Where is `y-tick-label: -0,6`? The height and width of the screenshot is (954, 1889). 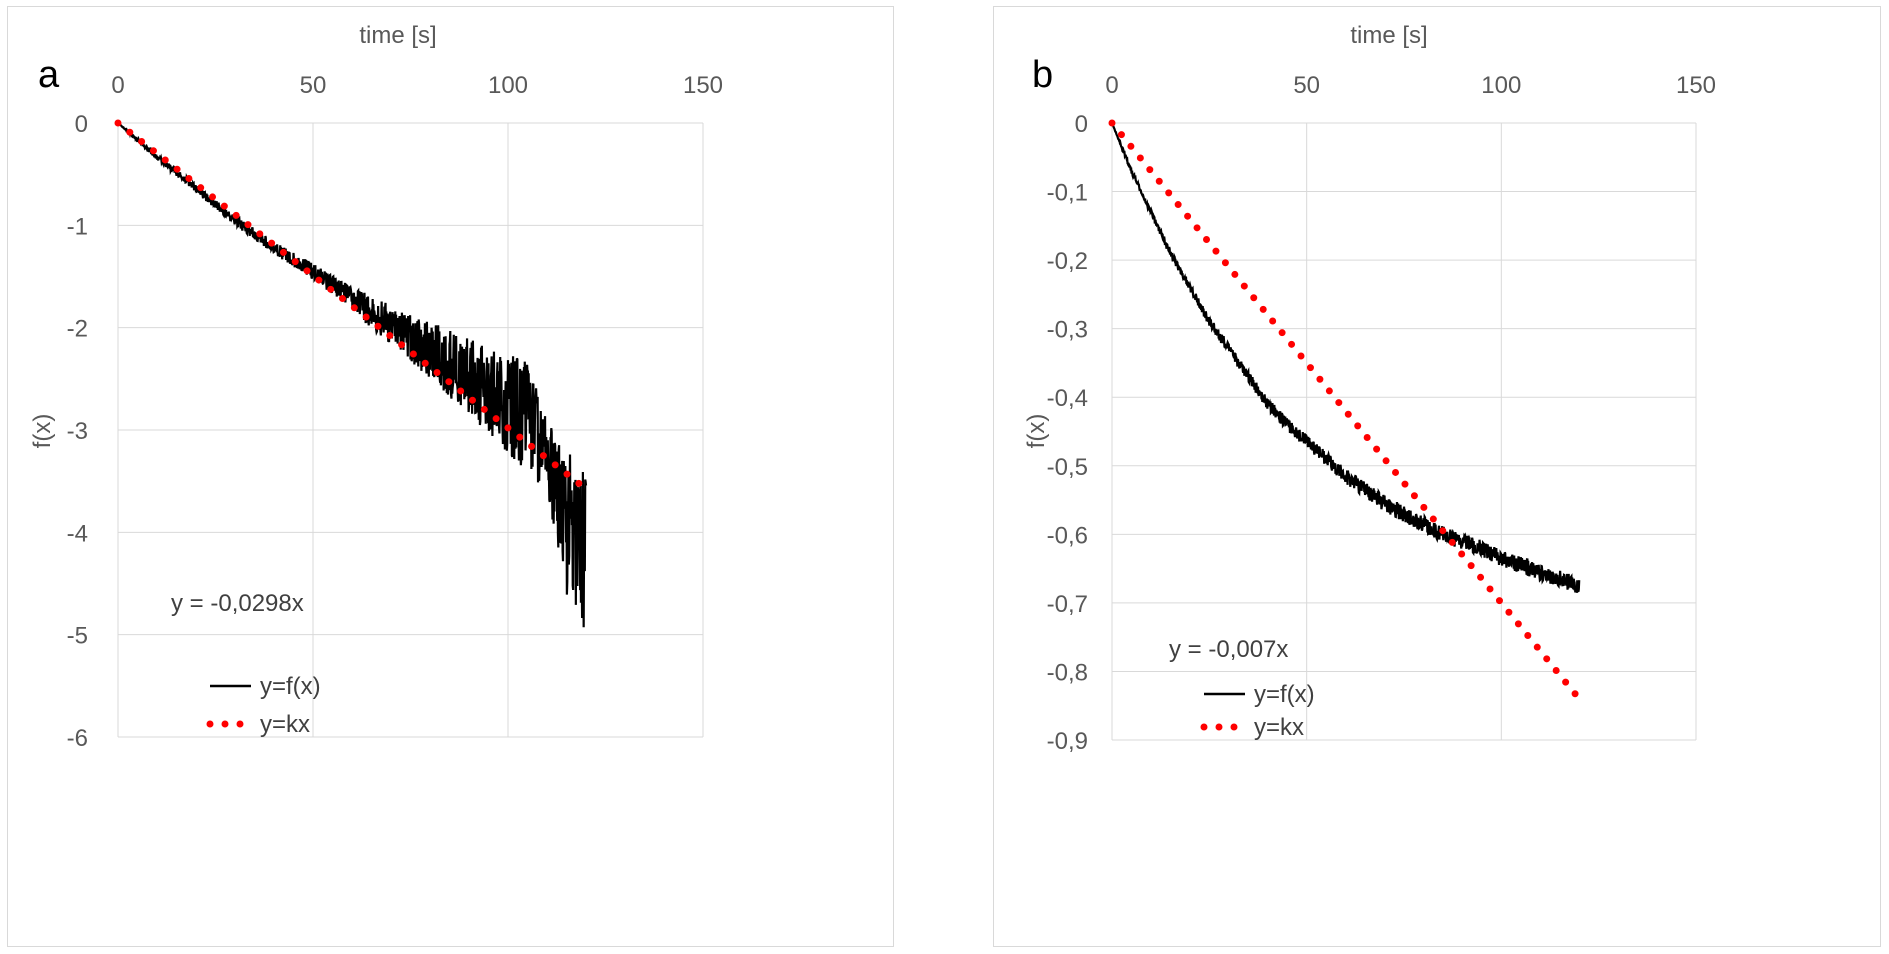 y-tick-label: -0,6 is located at coordinates (1067, 535).